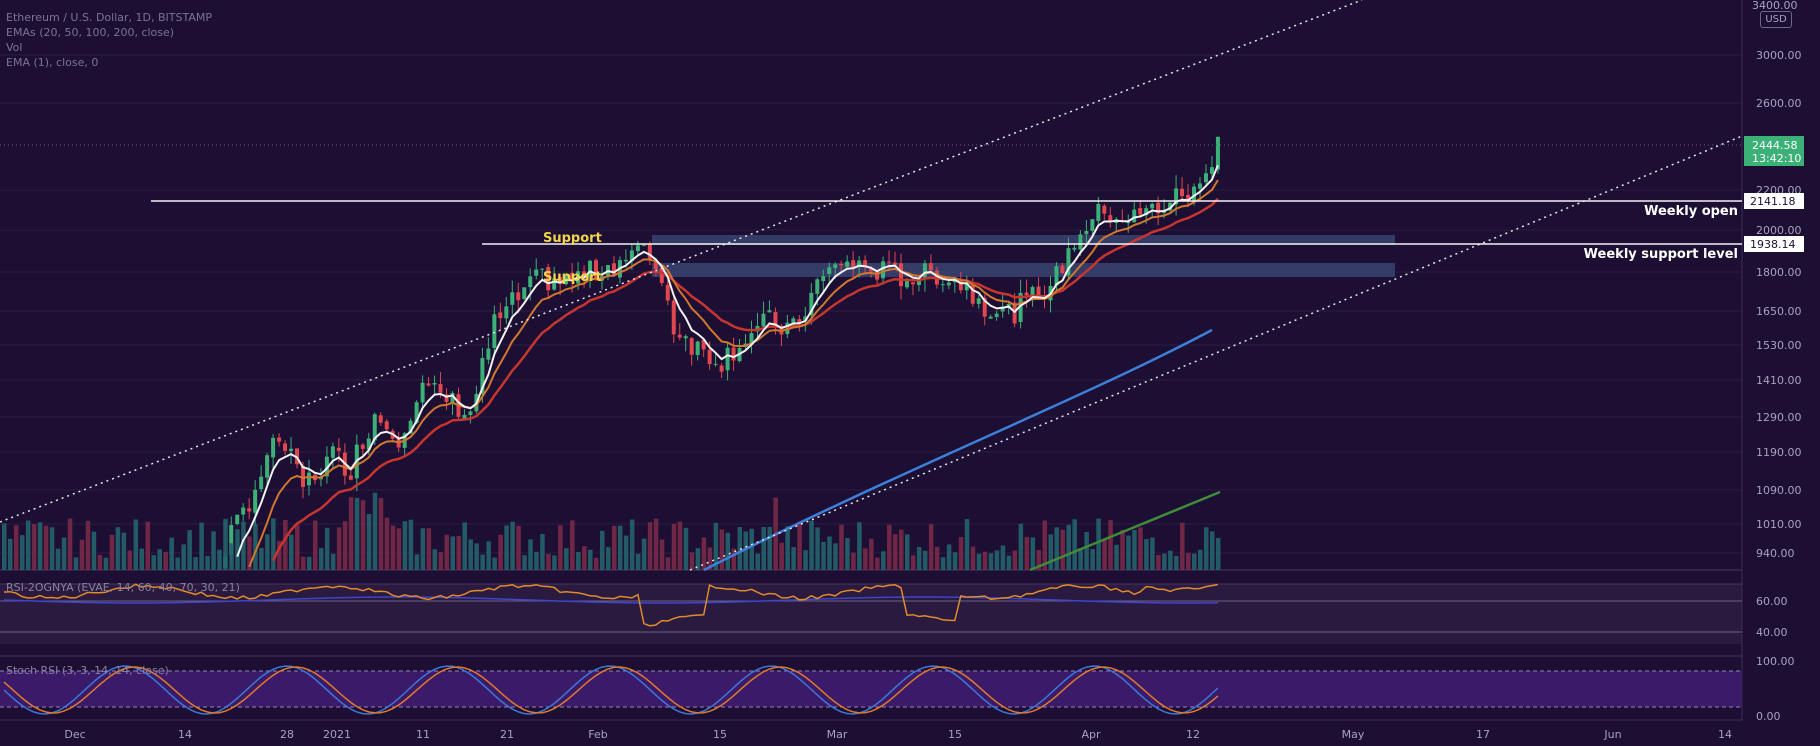 Image resolution: width=1820 pixels, height=746 pixels. What do you see at coordinates (1772, 632) in the screenshot?
I see `rsi-tick-40: 40.00` at bounding box center [1772, 632].